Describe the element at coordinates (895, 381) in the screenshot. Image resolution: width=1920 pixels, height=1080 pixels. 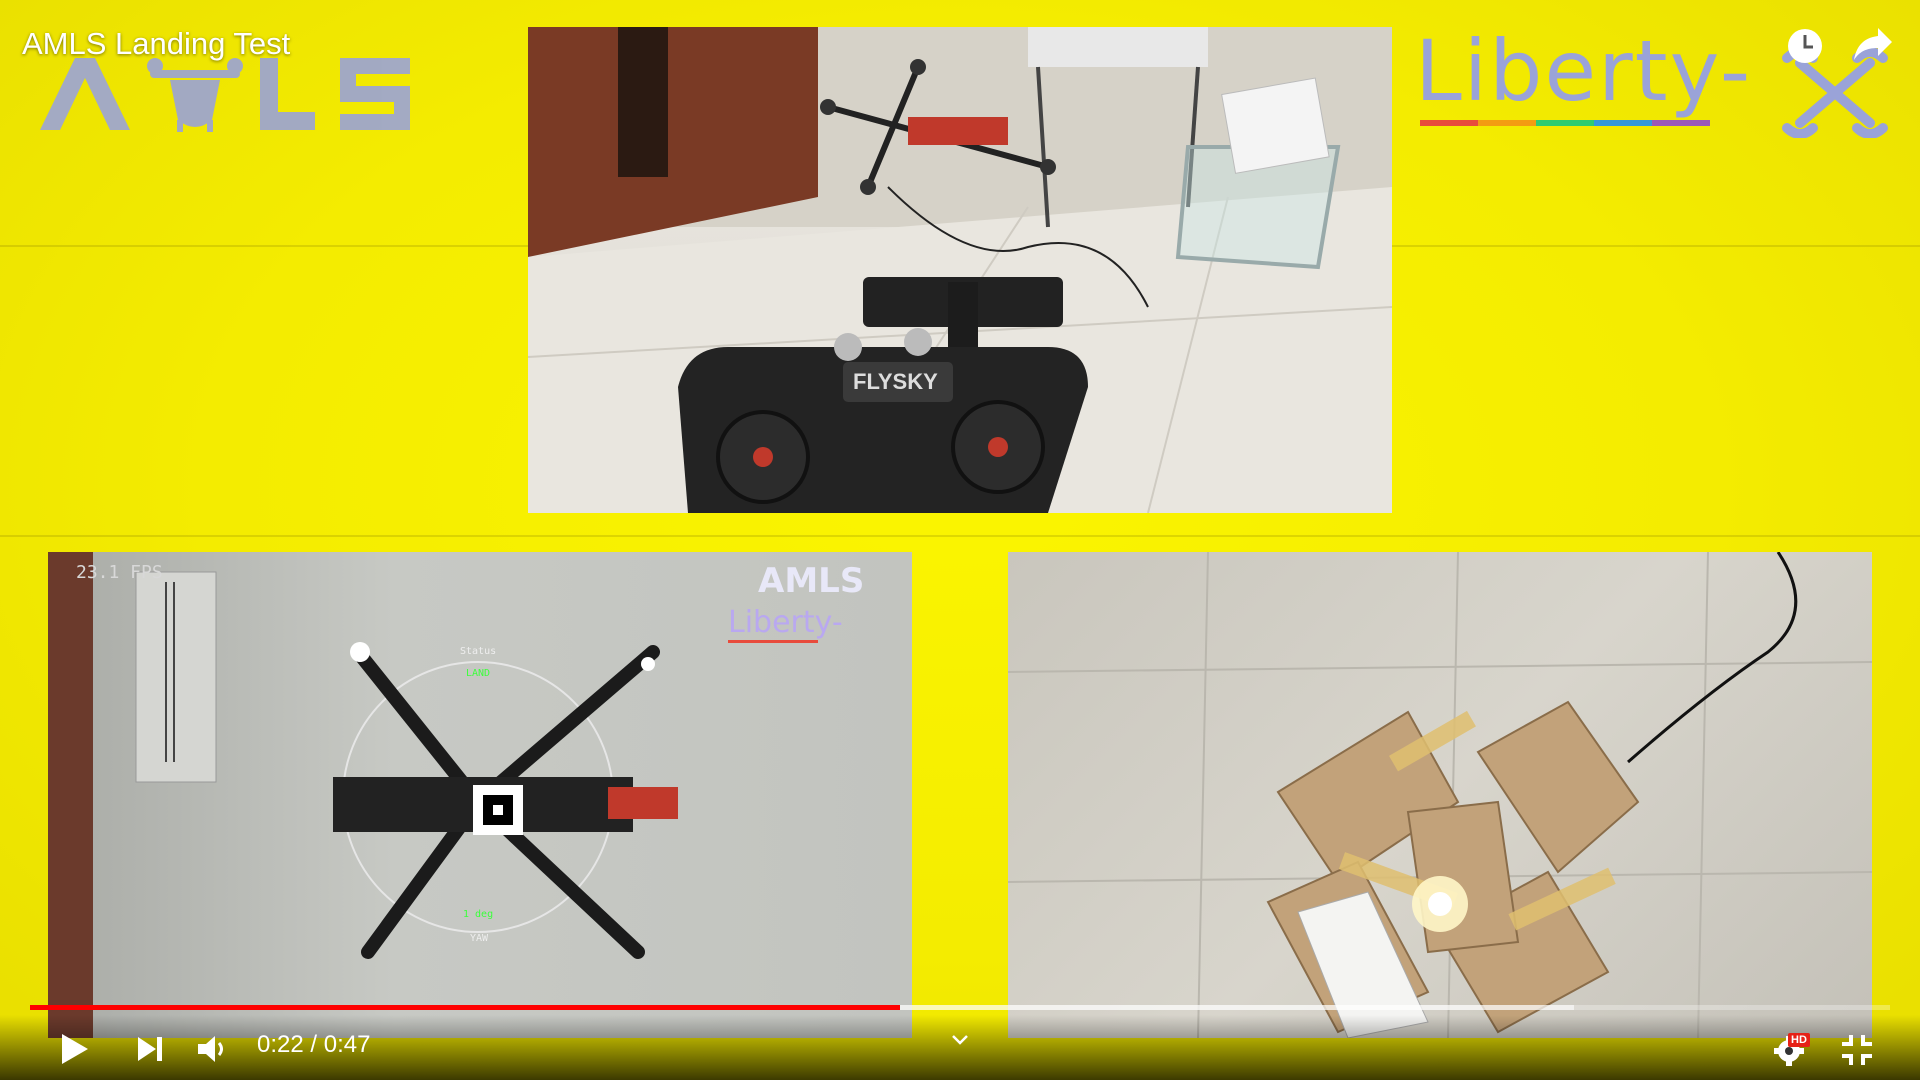
I see `svg-text: FLYSKY` at that location.